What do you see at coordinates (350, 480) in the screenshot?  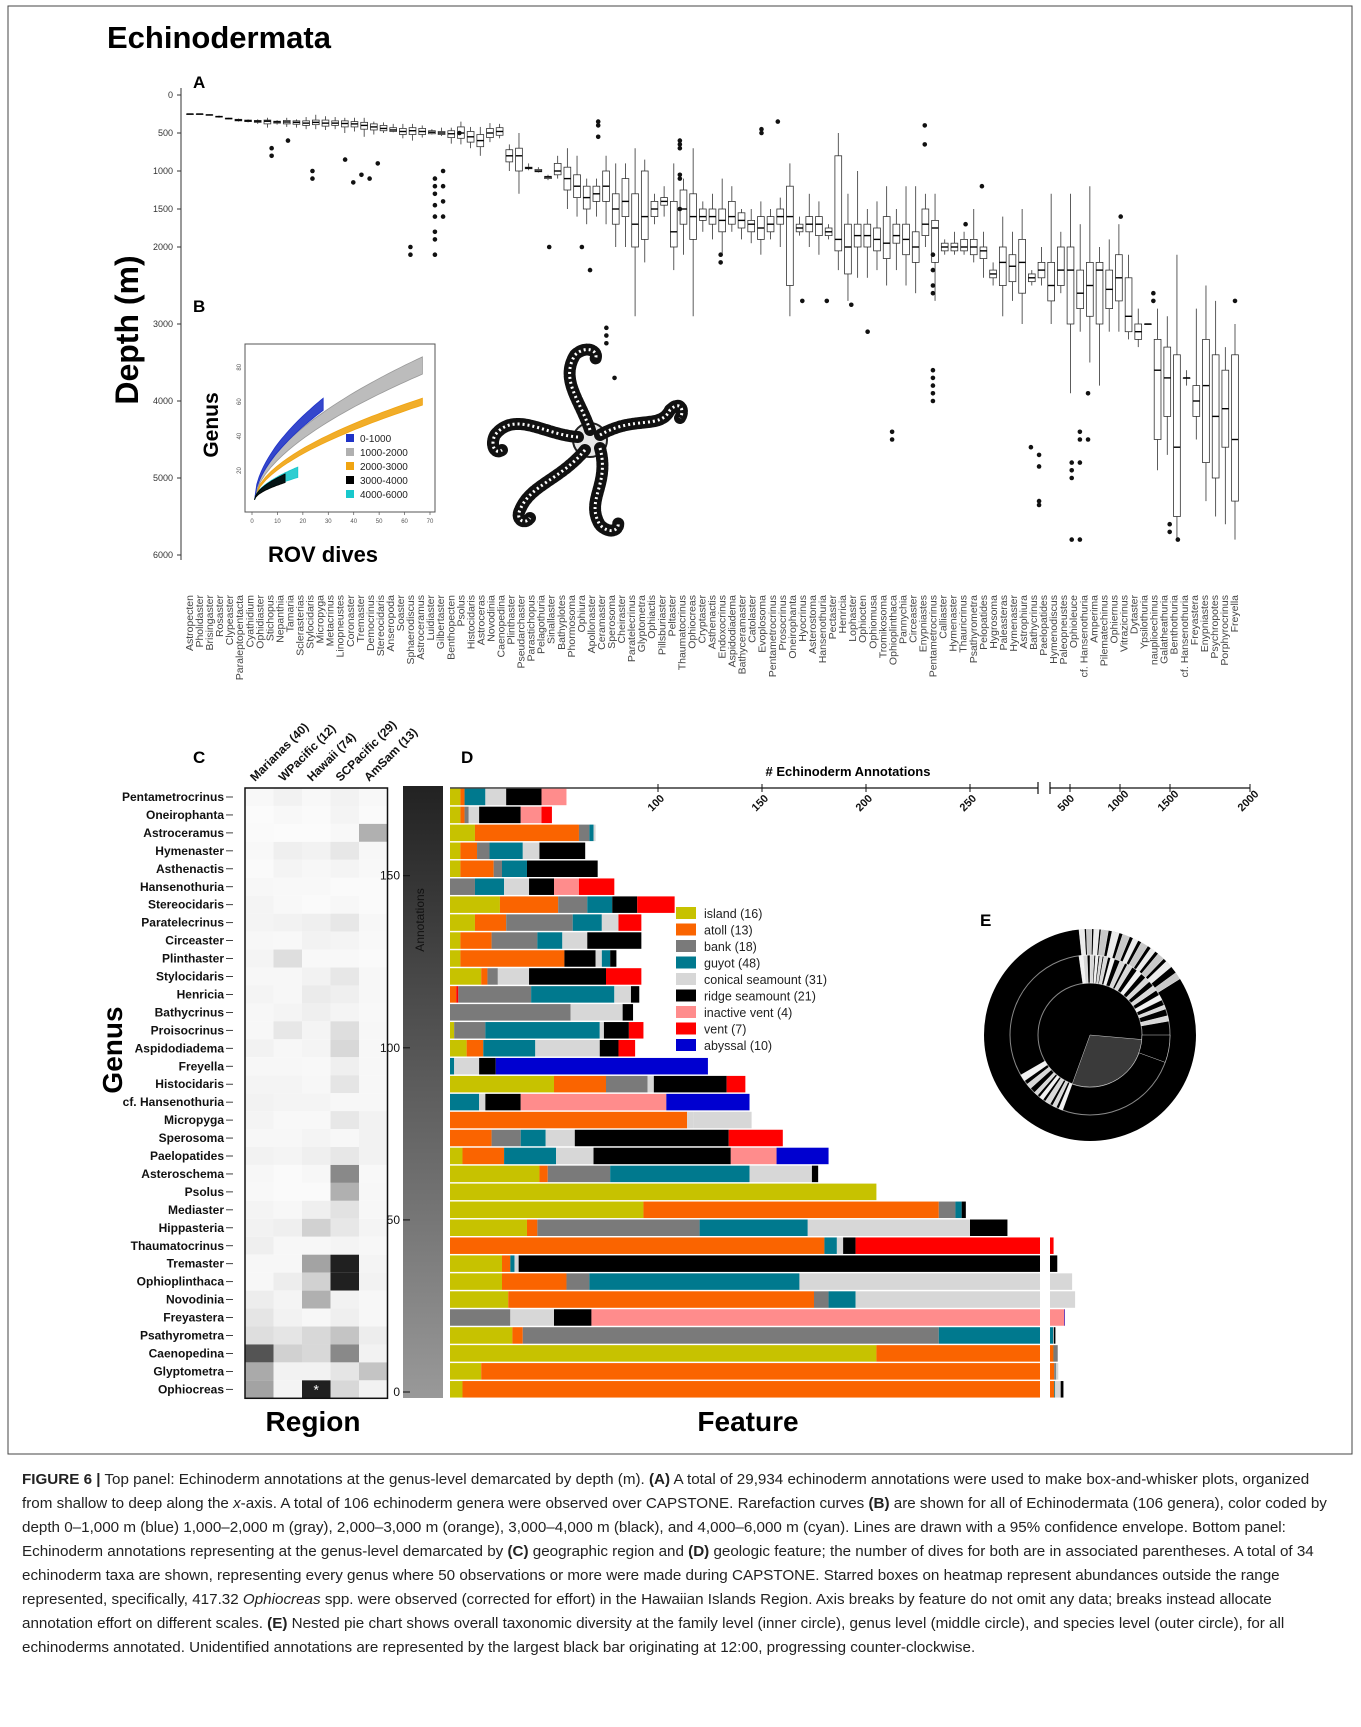 I see `rarefaction-legend-swatch` at bounding box center [350, 480].